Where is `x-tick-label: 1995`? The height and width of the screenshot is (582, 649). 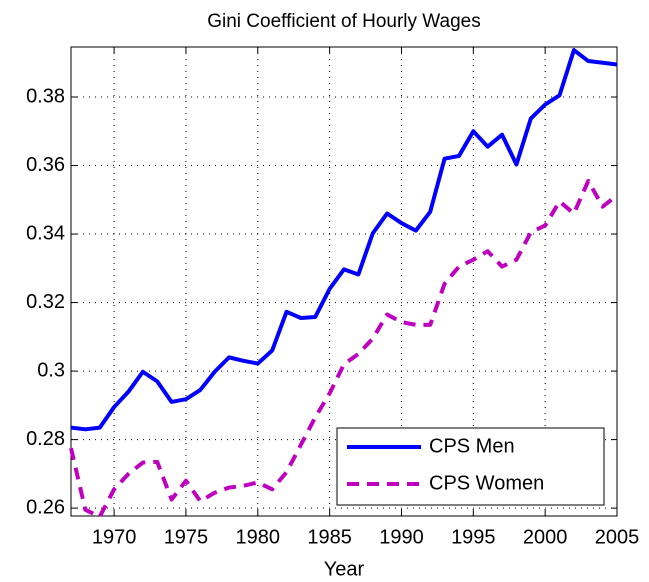
x-tick-label: 1995 is located at coordinates (473, 537).